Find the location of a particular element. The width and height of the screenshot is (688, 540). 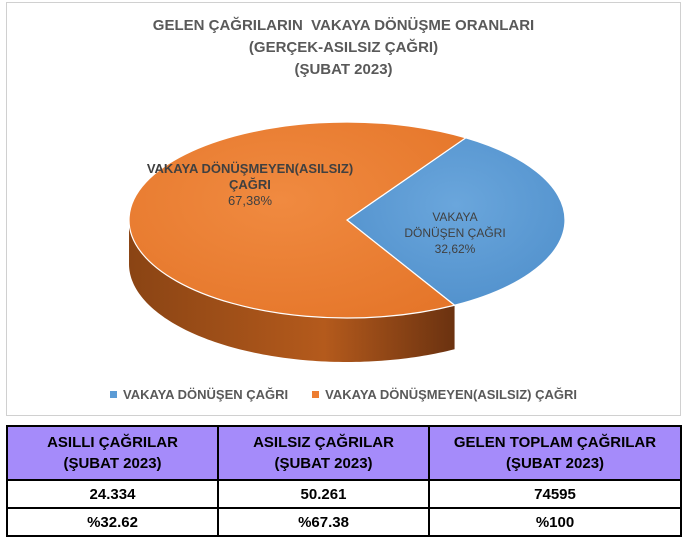

slice-label-asilsiz-line-3: 67,38% is located at coordinates (250, 200).